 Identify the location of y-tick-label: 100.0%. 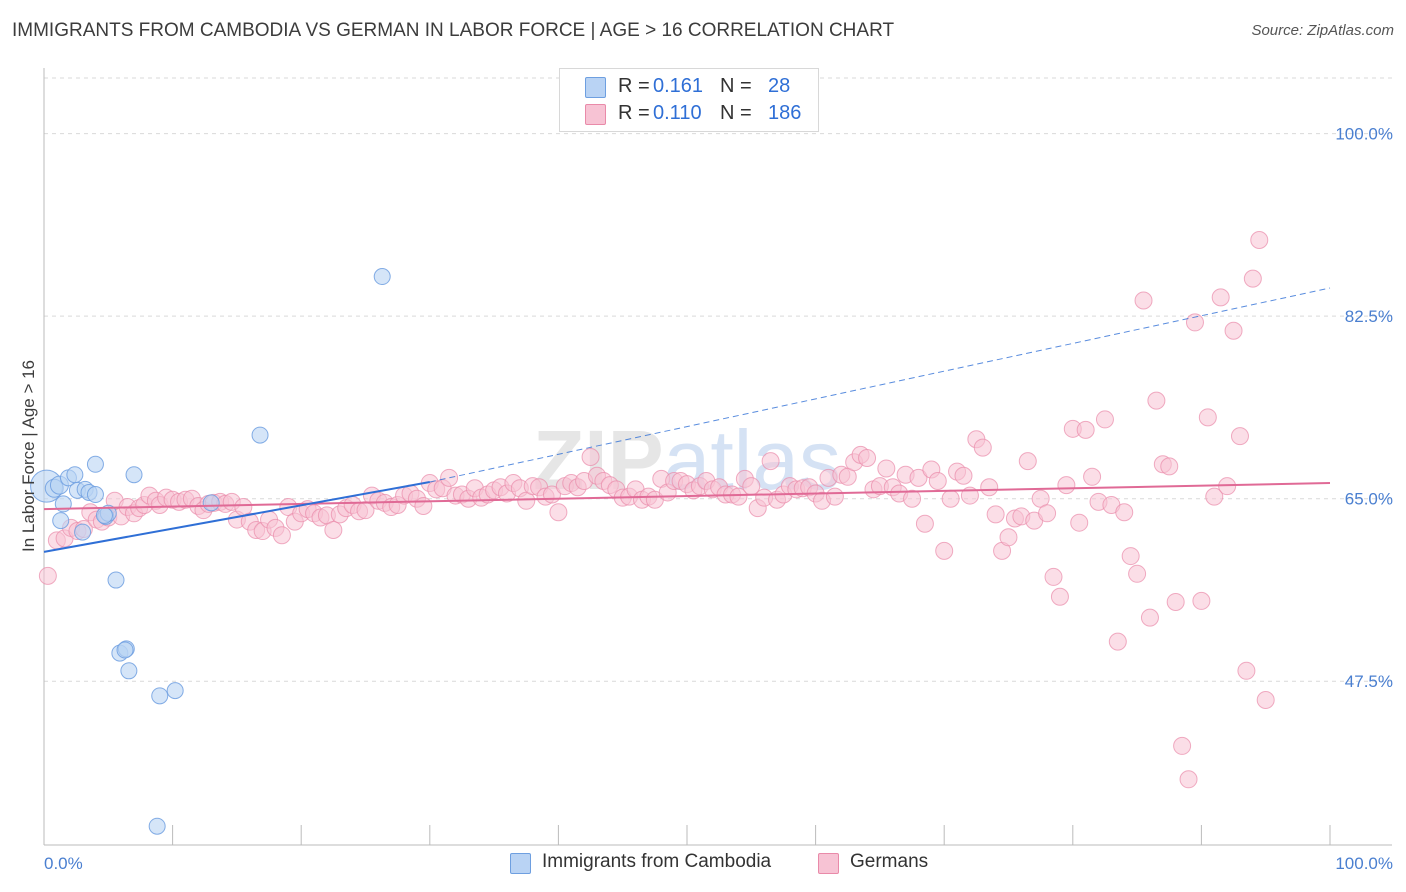
(1364, 134).